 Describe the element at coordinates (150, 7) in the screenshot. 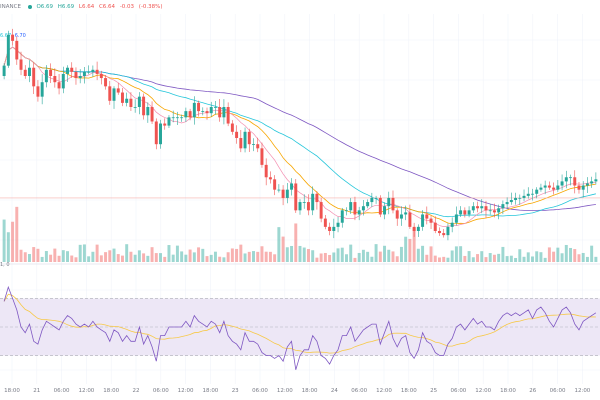

I see `change-pct-value: (-0.38%)` at that location.